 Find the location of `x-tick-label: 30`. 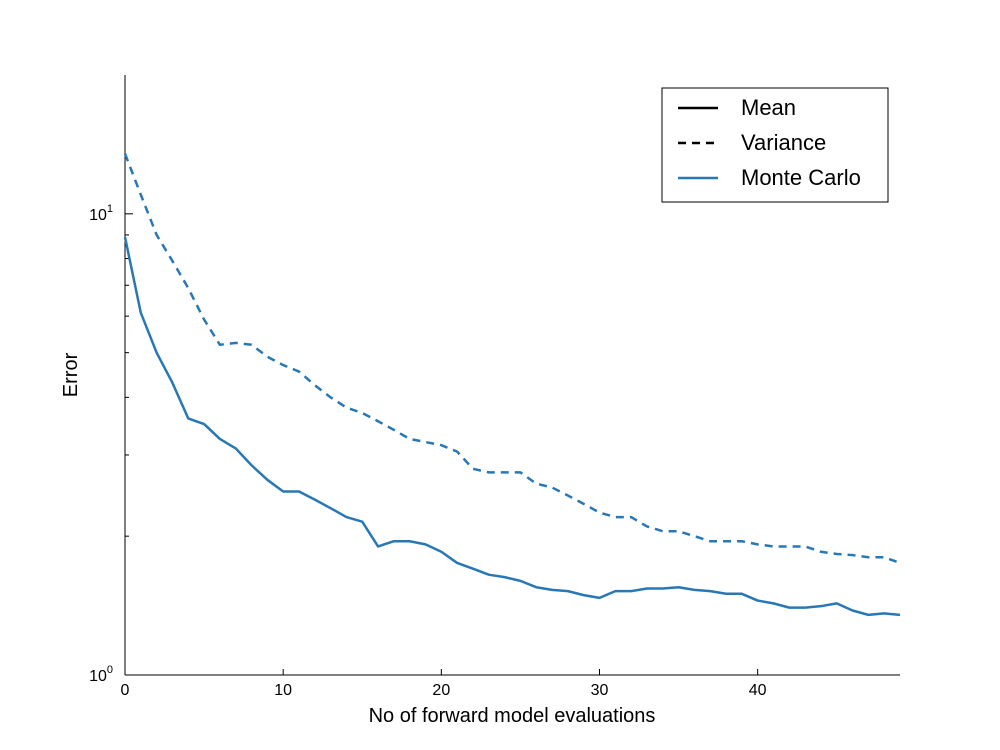

x-tick-label: 30 is located at coordinates (600, 690).